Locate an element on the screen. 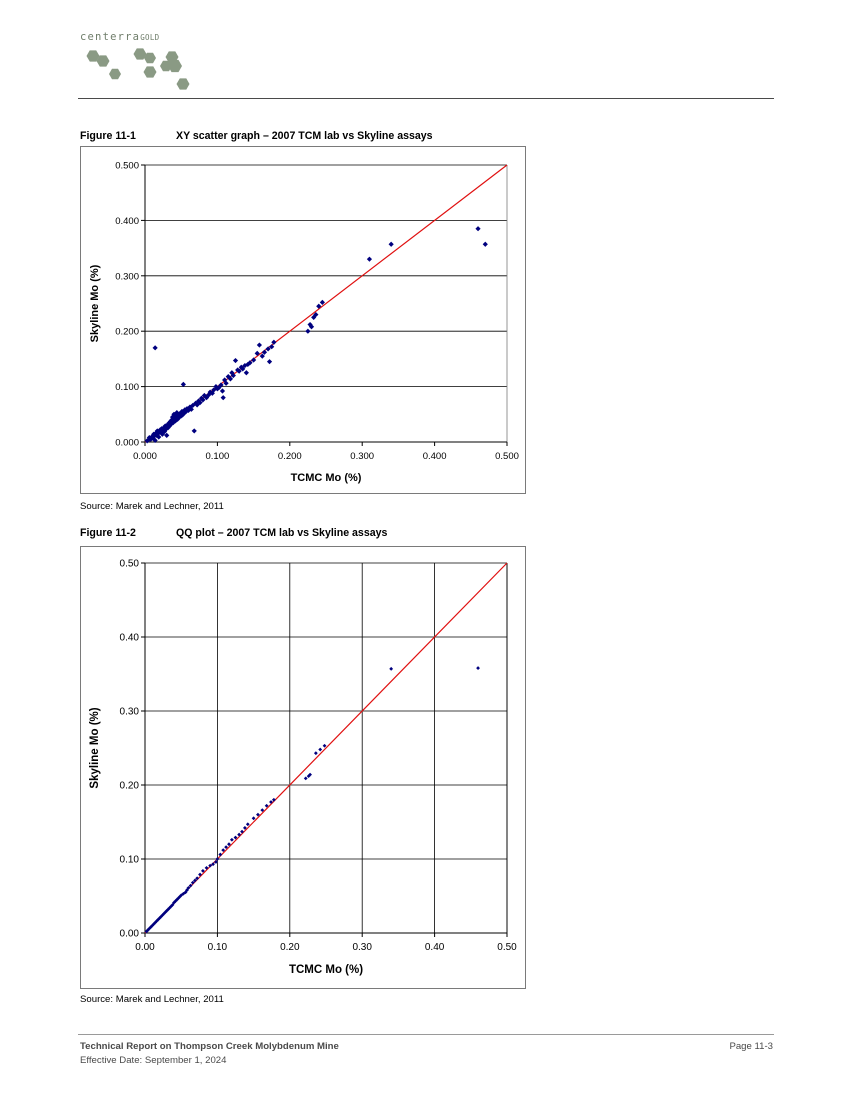 The height and width of the screenshot is (1100, 849). x-tick-label: 0.50 is located at coordinates (507, 947).